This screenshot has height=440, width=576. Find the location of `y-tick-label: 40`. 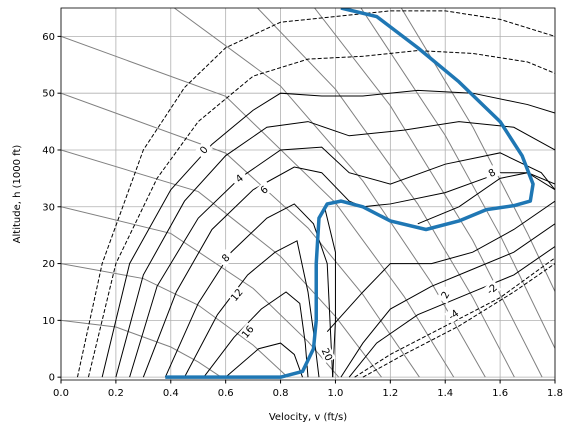

y-tick-label: 40 is located at coordinates (48, 150).